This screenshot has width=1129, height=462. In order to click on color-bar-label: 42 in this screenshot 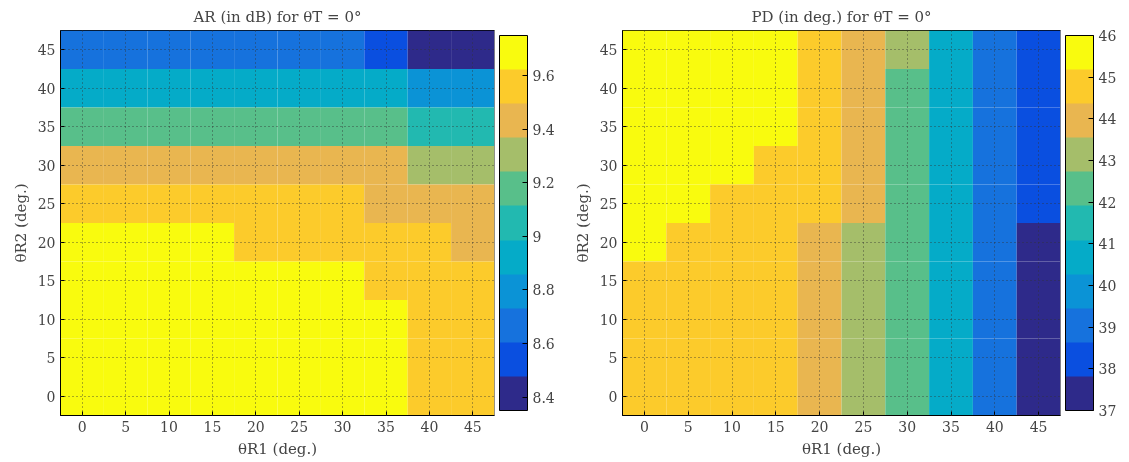, I will do `click(1107, 202)`.